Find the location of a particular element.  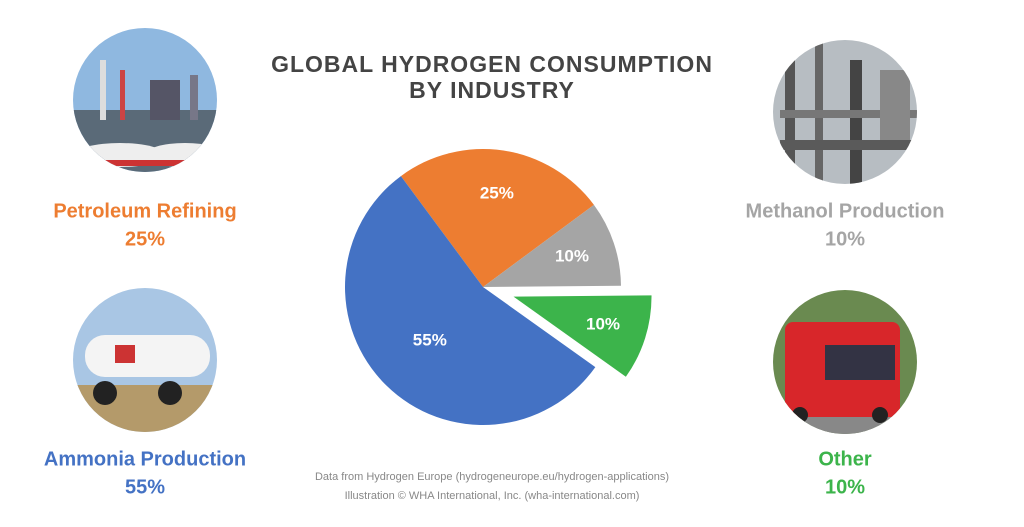

bus-photo is located at coordinates (845, 362).